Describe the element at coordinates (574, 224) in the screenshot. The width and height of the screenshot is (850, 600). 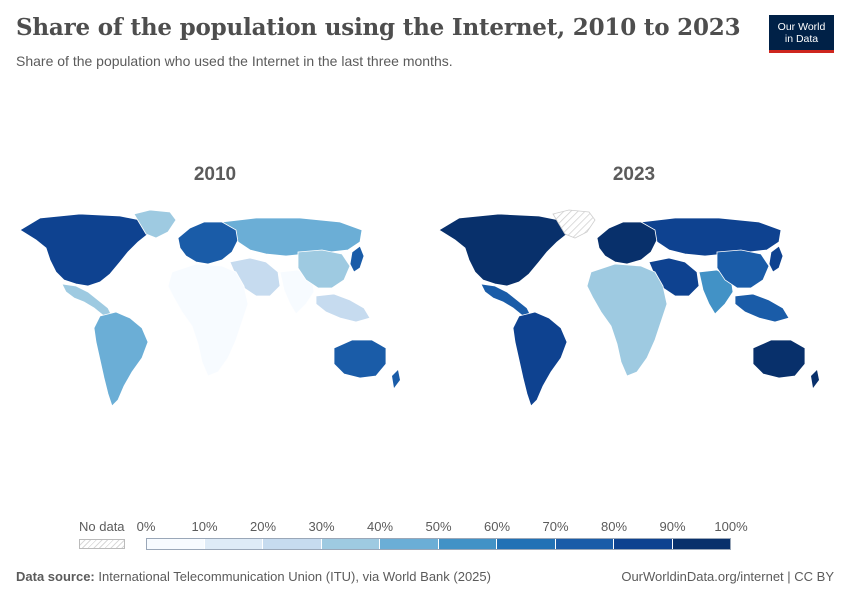
I see `region-greenland-2023` at that location.